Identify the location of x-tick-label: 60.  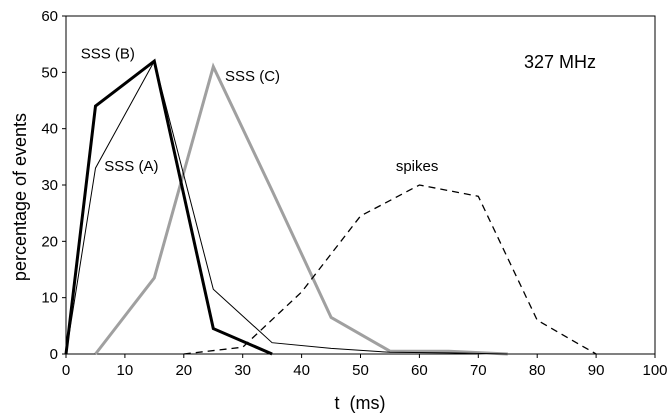
(419, 370).